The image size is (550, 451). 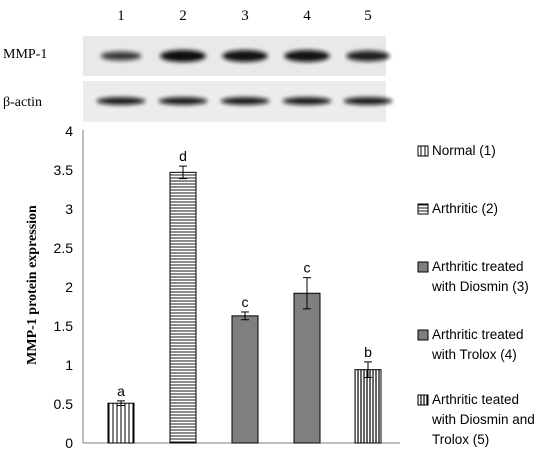 What do you see at coordinates (64, 404) in the screenshot?
I see `y-tick-label: 0.5` at bounding box center [64, 404].